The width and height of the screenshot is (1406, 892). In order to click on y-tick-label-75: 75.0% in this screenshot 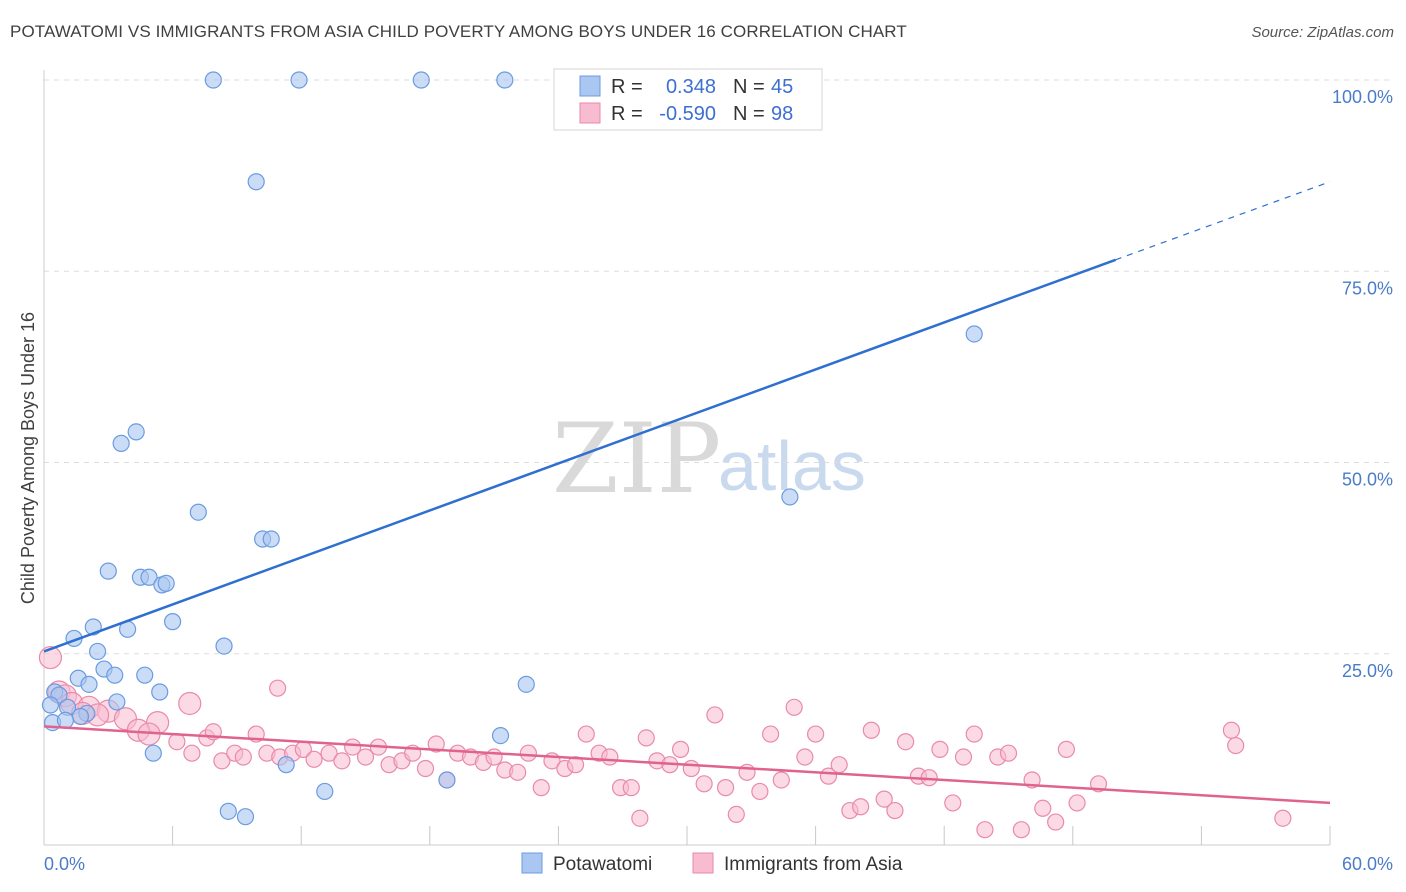, I will do `click(1367, 288)`.